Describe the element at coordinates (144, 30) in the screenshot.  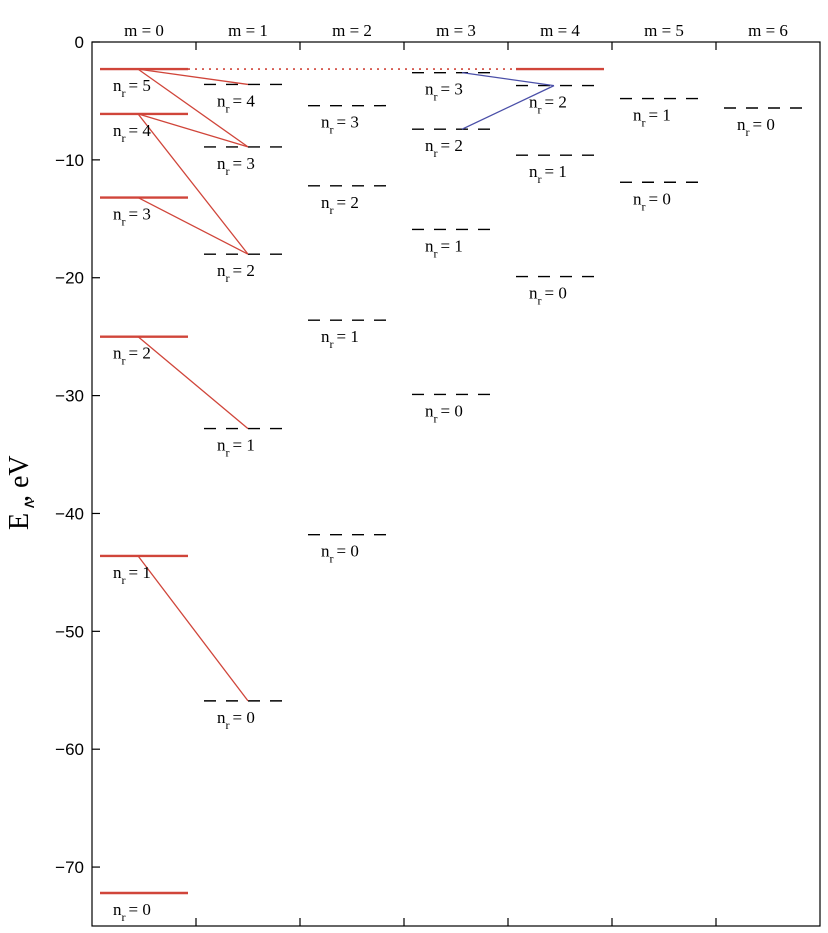
I see `column-header: m = 0` at that location.